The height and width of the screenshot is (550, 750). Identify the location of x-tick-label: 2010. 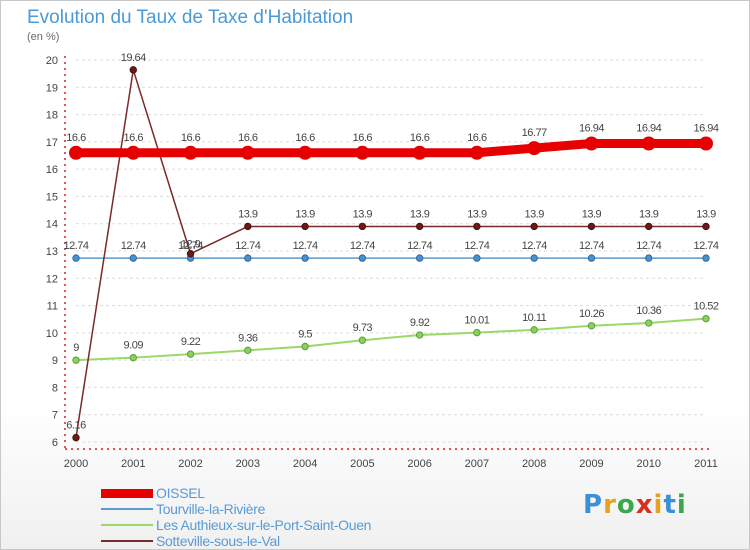
(648, 464).